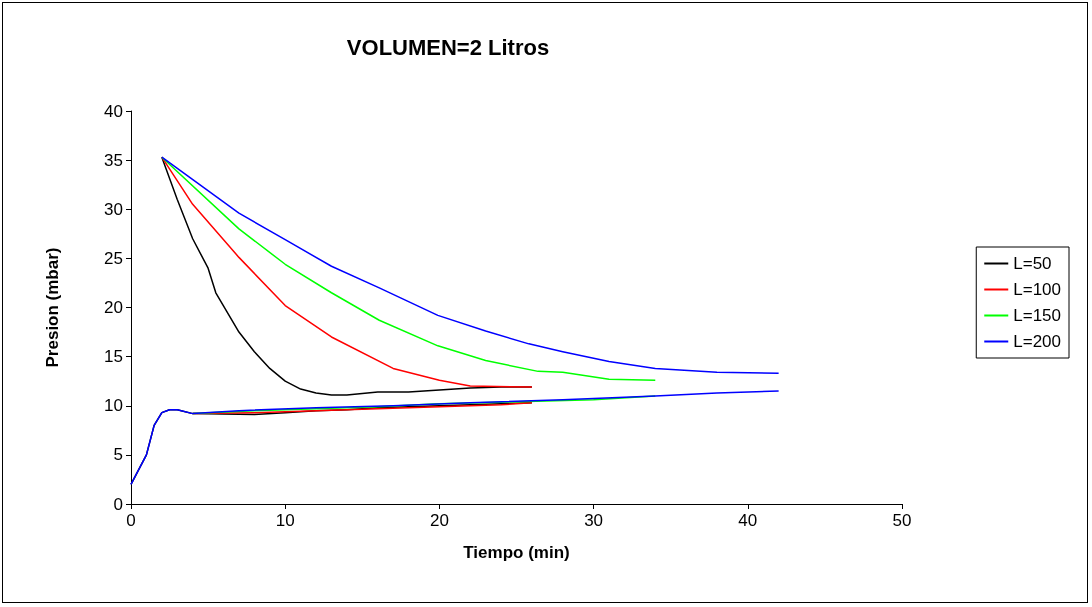 The image size is (1092, 607). Describe the element at coordinates (52, 307) in the screenshot. I see `y-axis-title: Presion (mbar)` at that location.